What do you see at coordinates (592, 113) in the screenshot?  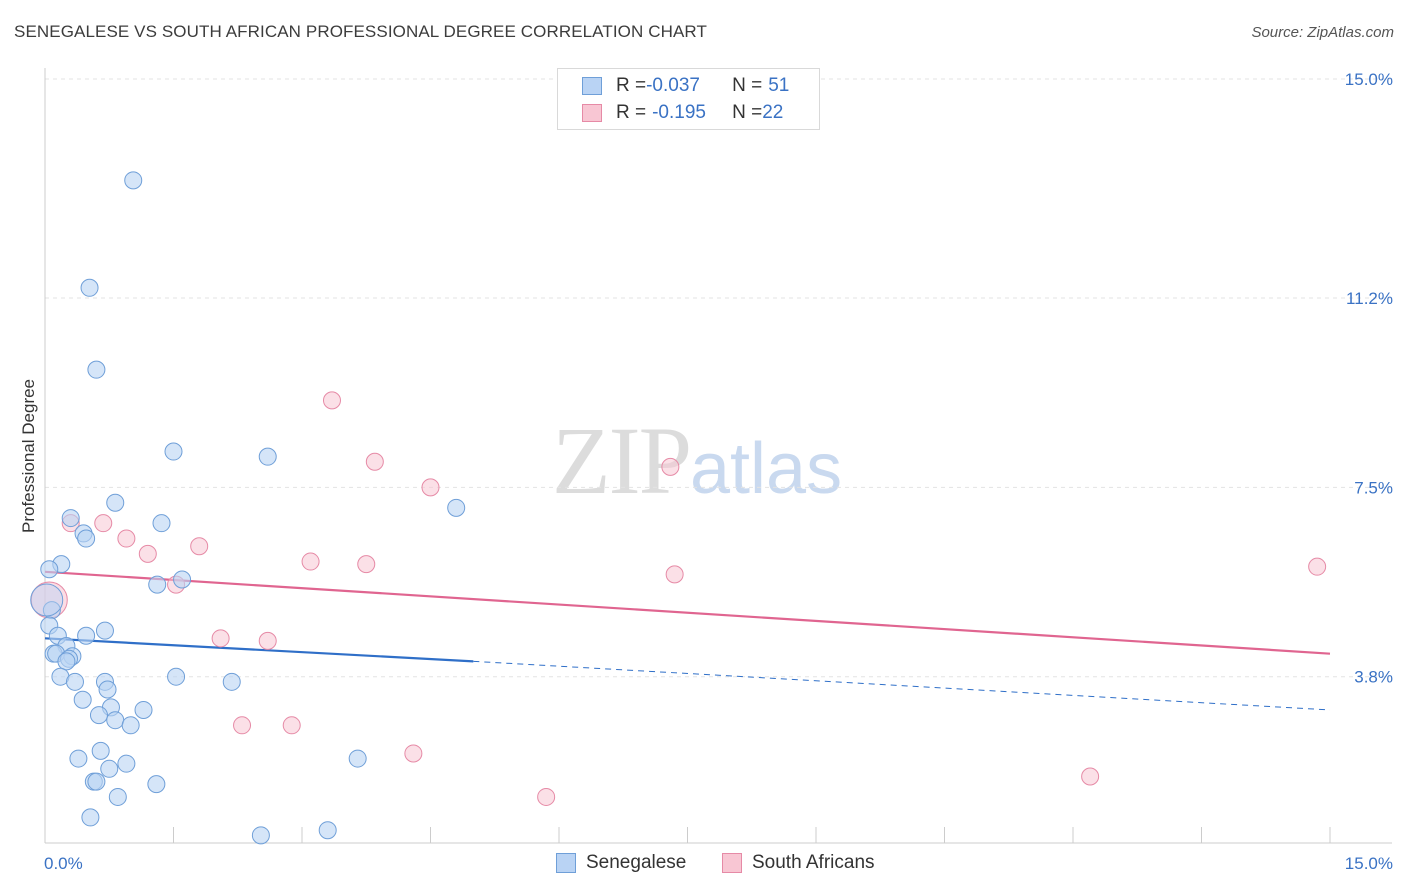 I see `south-africans-swatch` at bounding box center [592, 113].